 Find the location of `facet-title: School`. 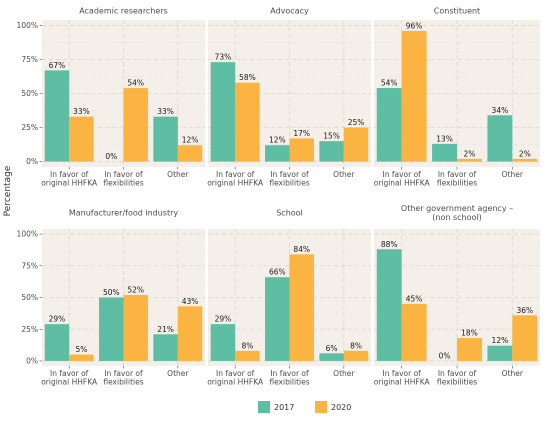

facet-title: School is located at coordinates (289, 213).